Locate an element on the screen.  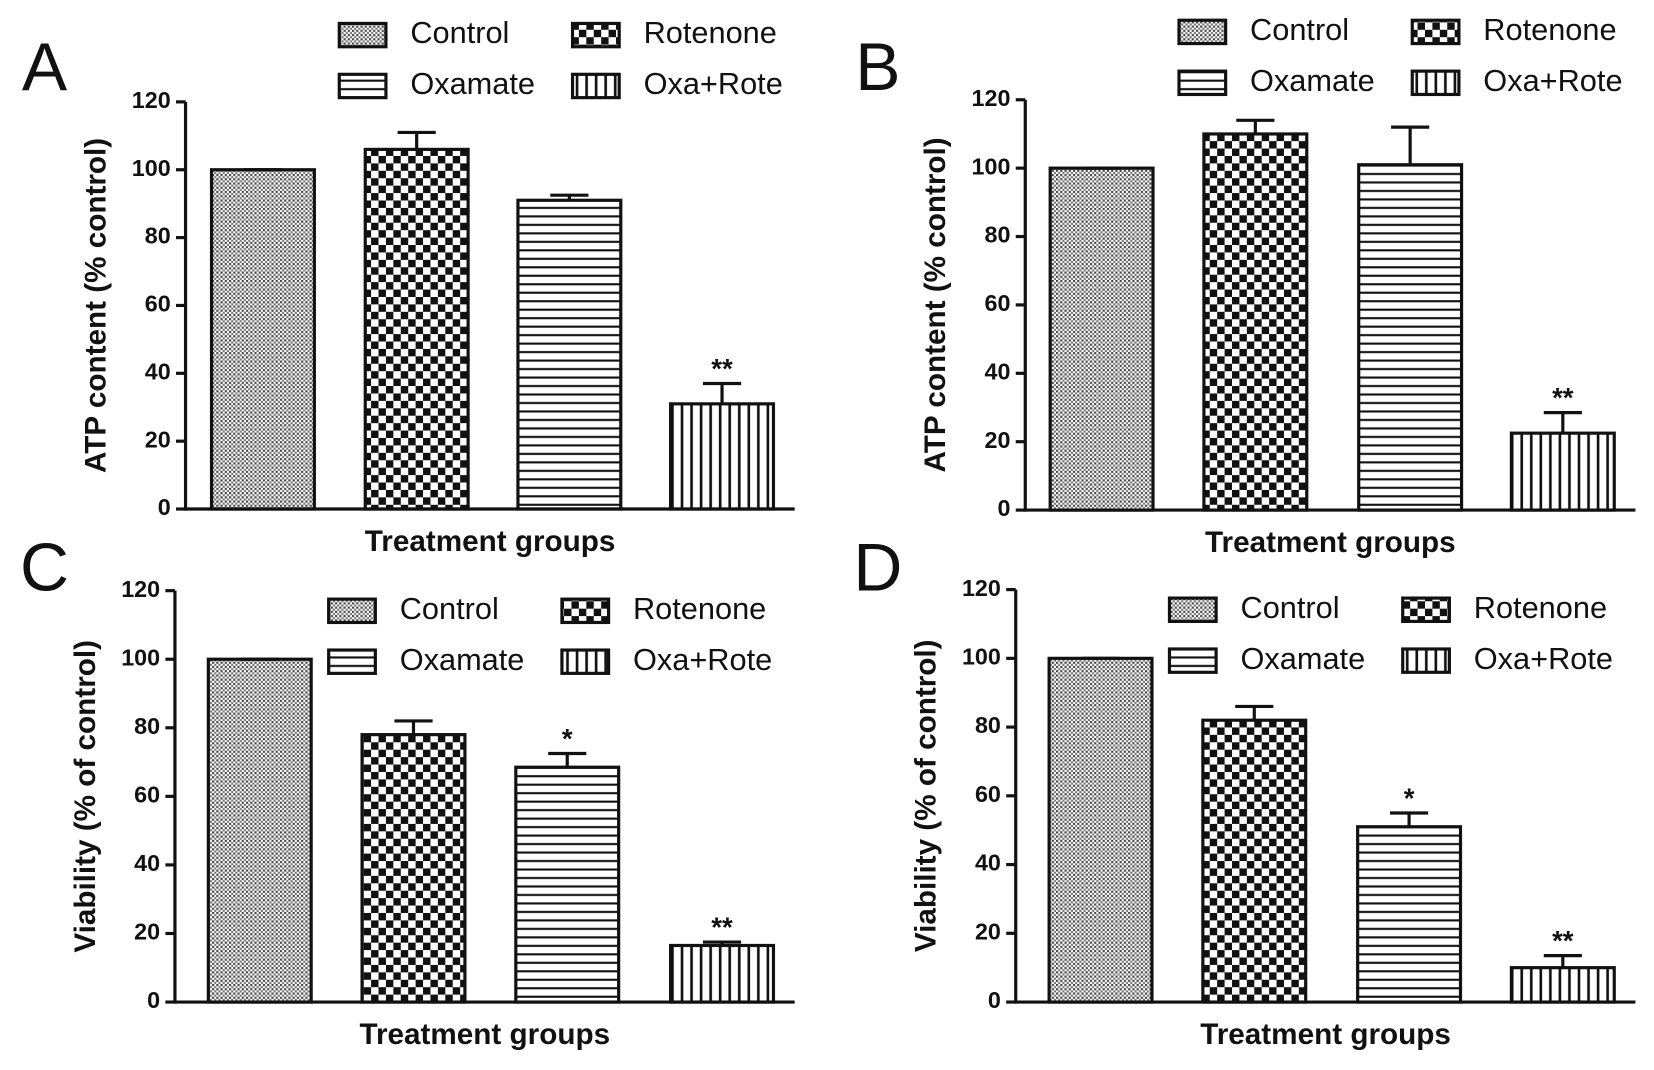
panel-label: A is located at coordinates (45, 67).